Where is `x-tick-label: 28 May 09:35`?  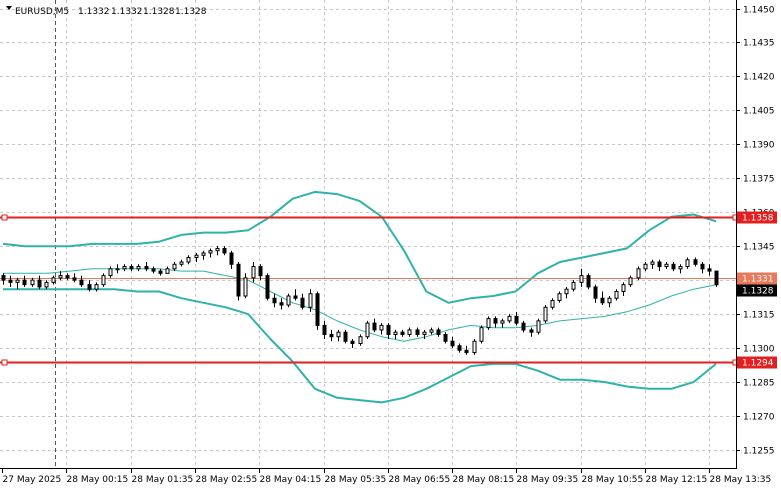
x-tick-label: 28 May 09:35 is located at coordinates (548, 480).